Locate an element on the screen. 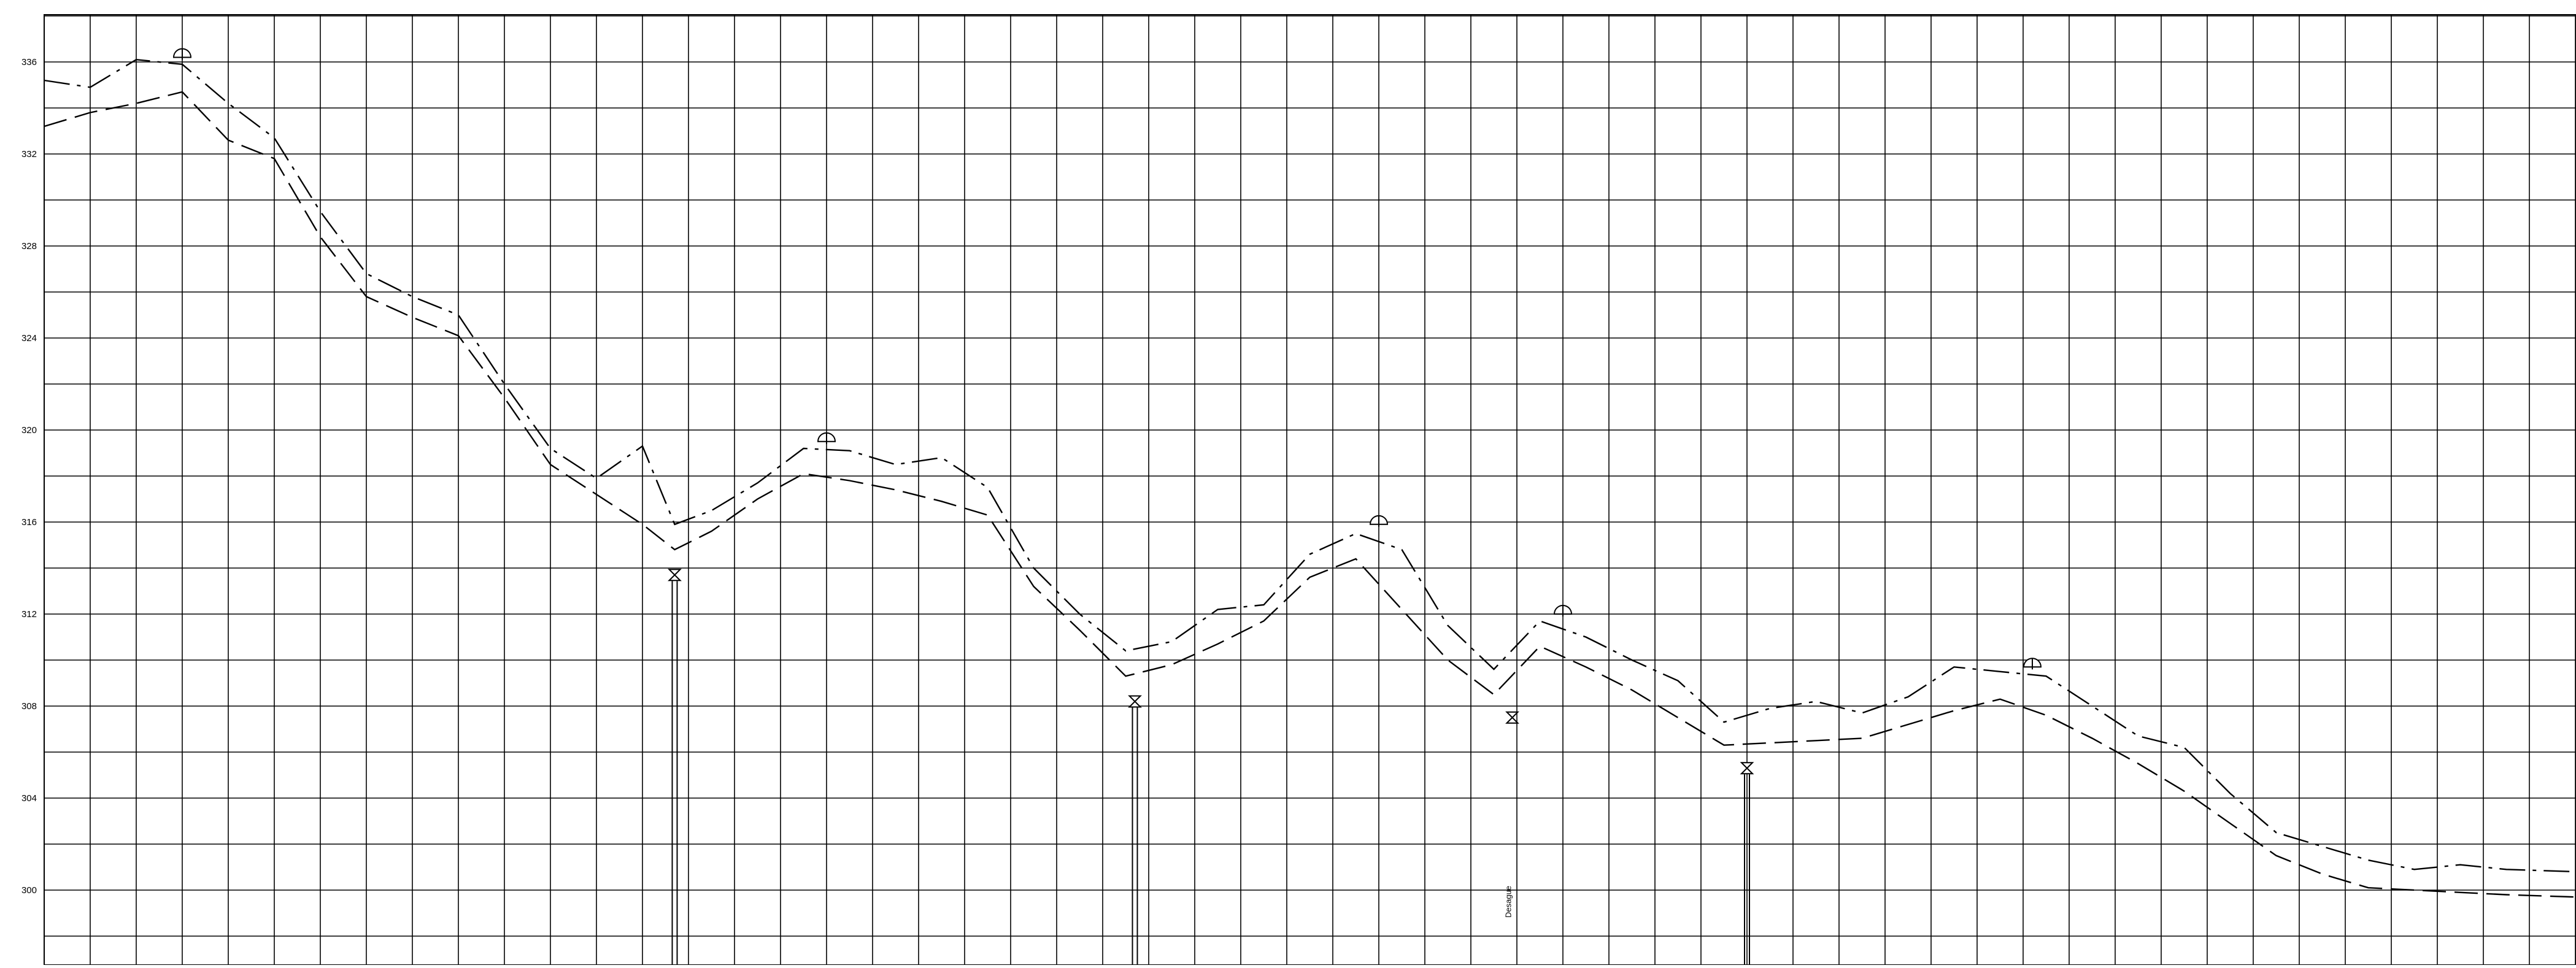 The image size is (2576, 968). y-tick-label: 324 is located at coordinates (29, 338).